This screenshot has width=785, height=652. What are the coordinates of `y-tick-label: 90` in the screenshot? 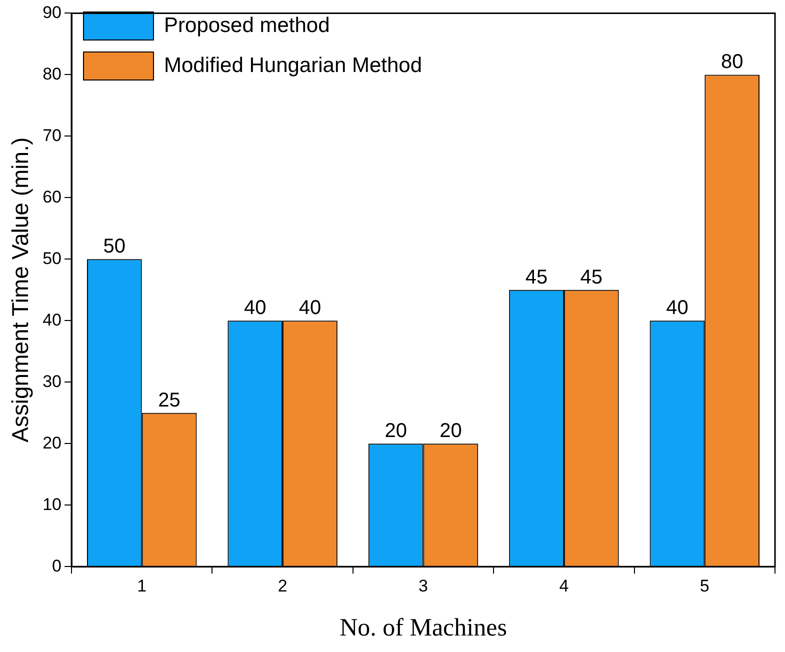 It's located at (52, 12).